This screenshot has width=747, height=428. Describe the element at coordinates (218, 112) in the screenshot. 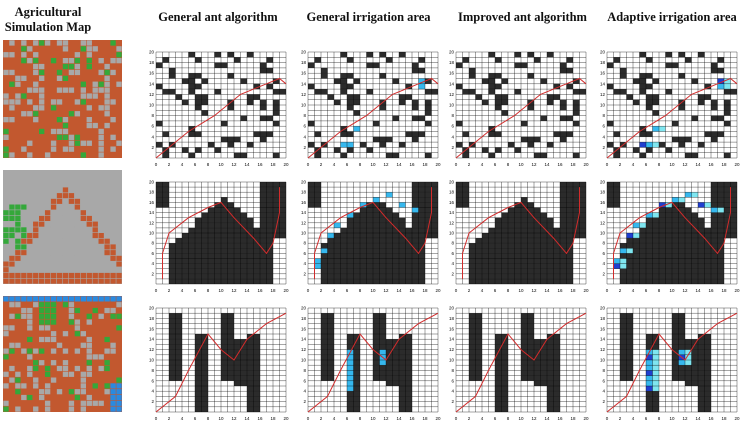

I see `path-plot-r1-c1: 0 2 4 6 8 10 12 14 16 18 20 2 4 6 8 10 12 14 16 18 20` at that location.